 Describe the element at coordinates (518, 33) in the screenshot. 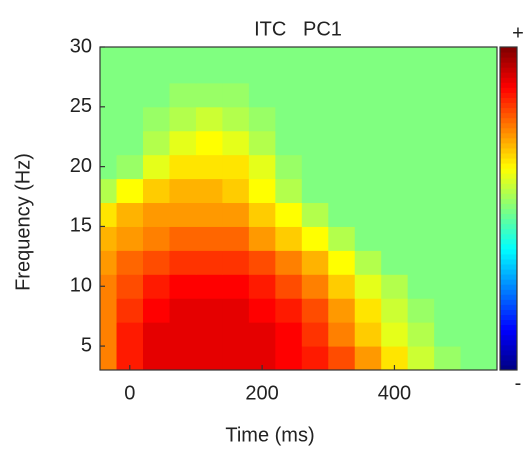

I see `colorbar-label: +` at that location.